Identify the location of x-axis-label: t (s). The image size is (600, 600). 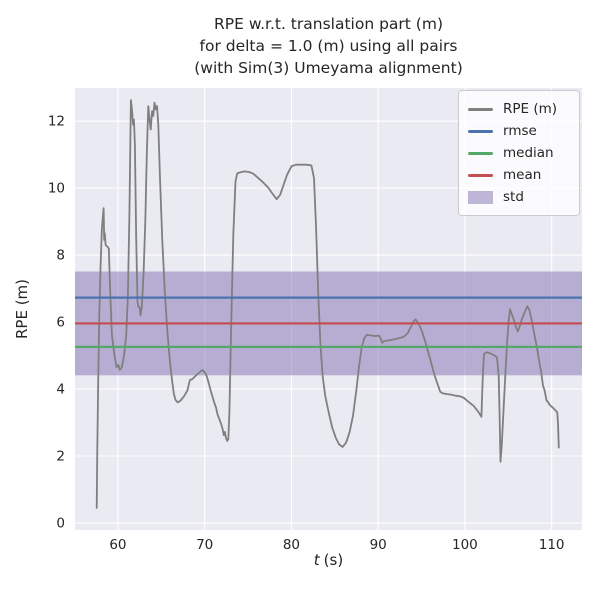
(328, 560).